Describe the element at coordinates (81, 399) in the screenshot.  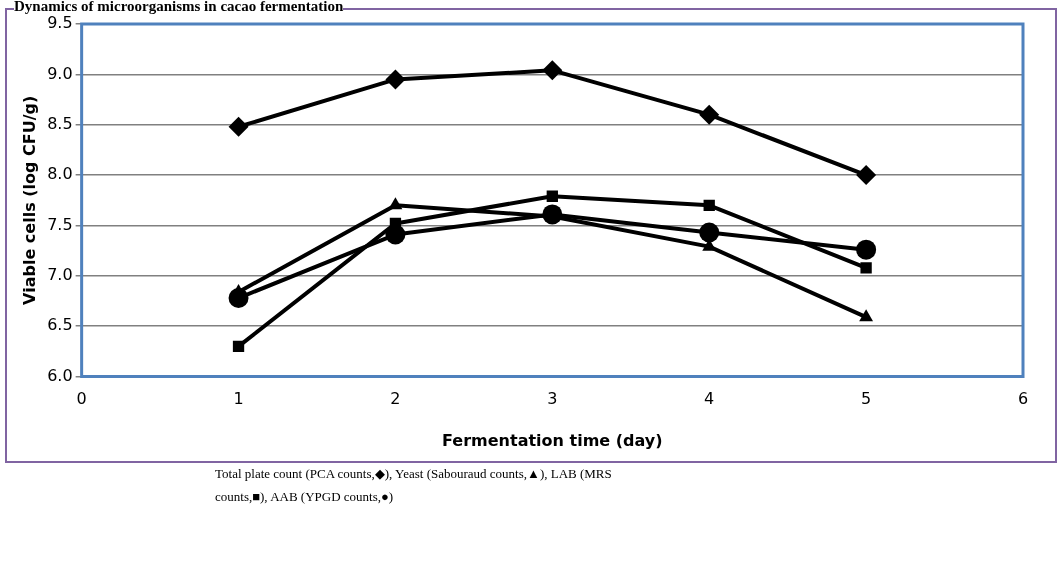
I see `x-tick-label: 0` at that location.